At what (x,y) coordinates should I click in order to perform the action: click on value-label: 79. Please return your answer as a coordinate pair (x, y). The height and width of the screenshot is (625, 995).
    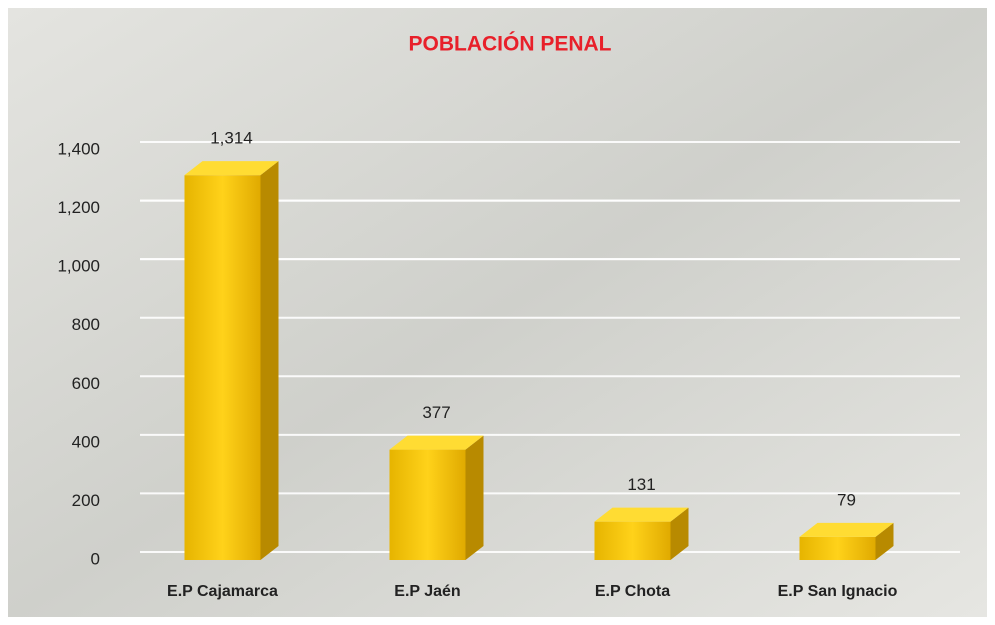
    Looking at the image, I should click on (846, 499).